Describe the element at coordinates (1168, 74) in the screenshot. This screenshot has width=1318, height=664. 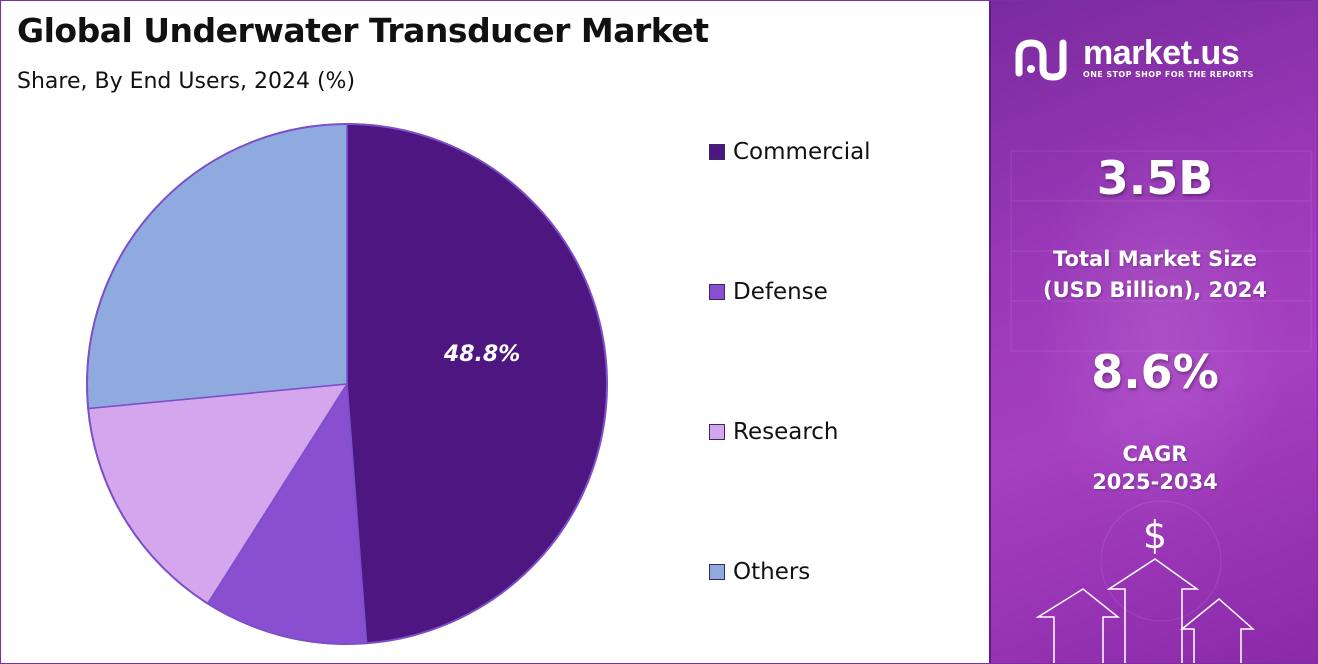
I see `brand-tagline: ONE STOP SHOP FOR THE REPORTS` at that location.